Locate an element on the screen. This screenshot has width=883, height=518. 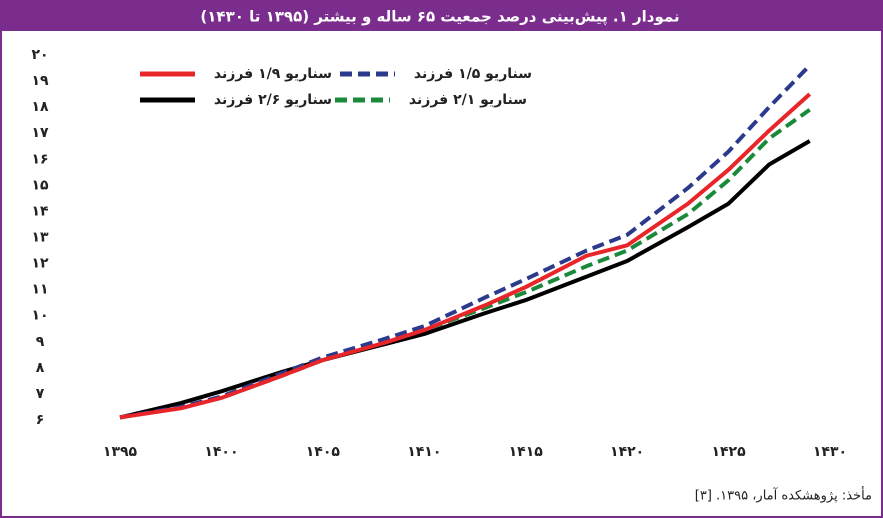
title-bar is located at coordinates (441, 16).